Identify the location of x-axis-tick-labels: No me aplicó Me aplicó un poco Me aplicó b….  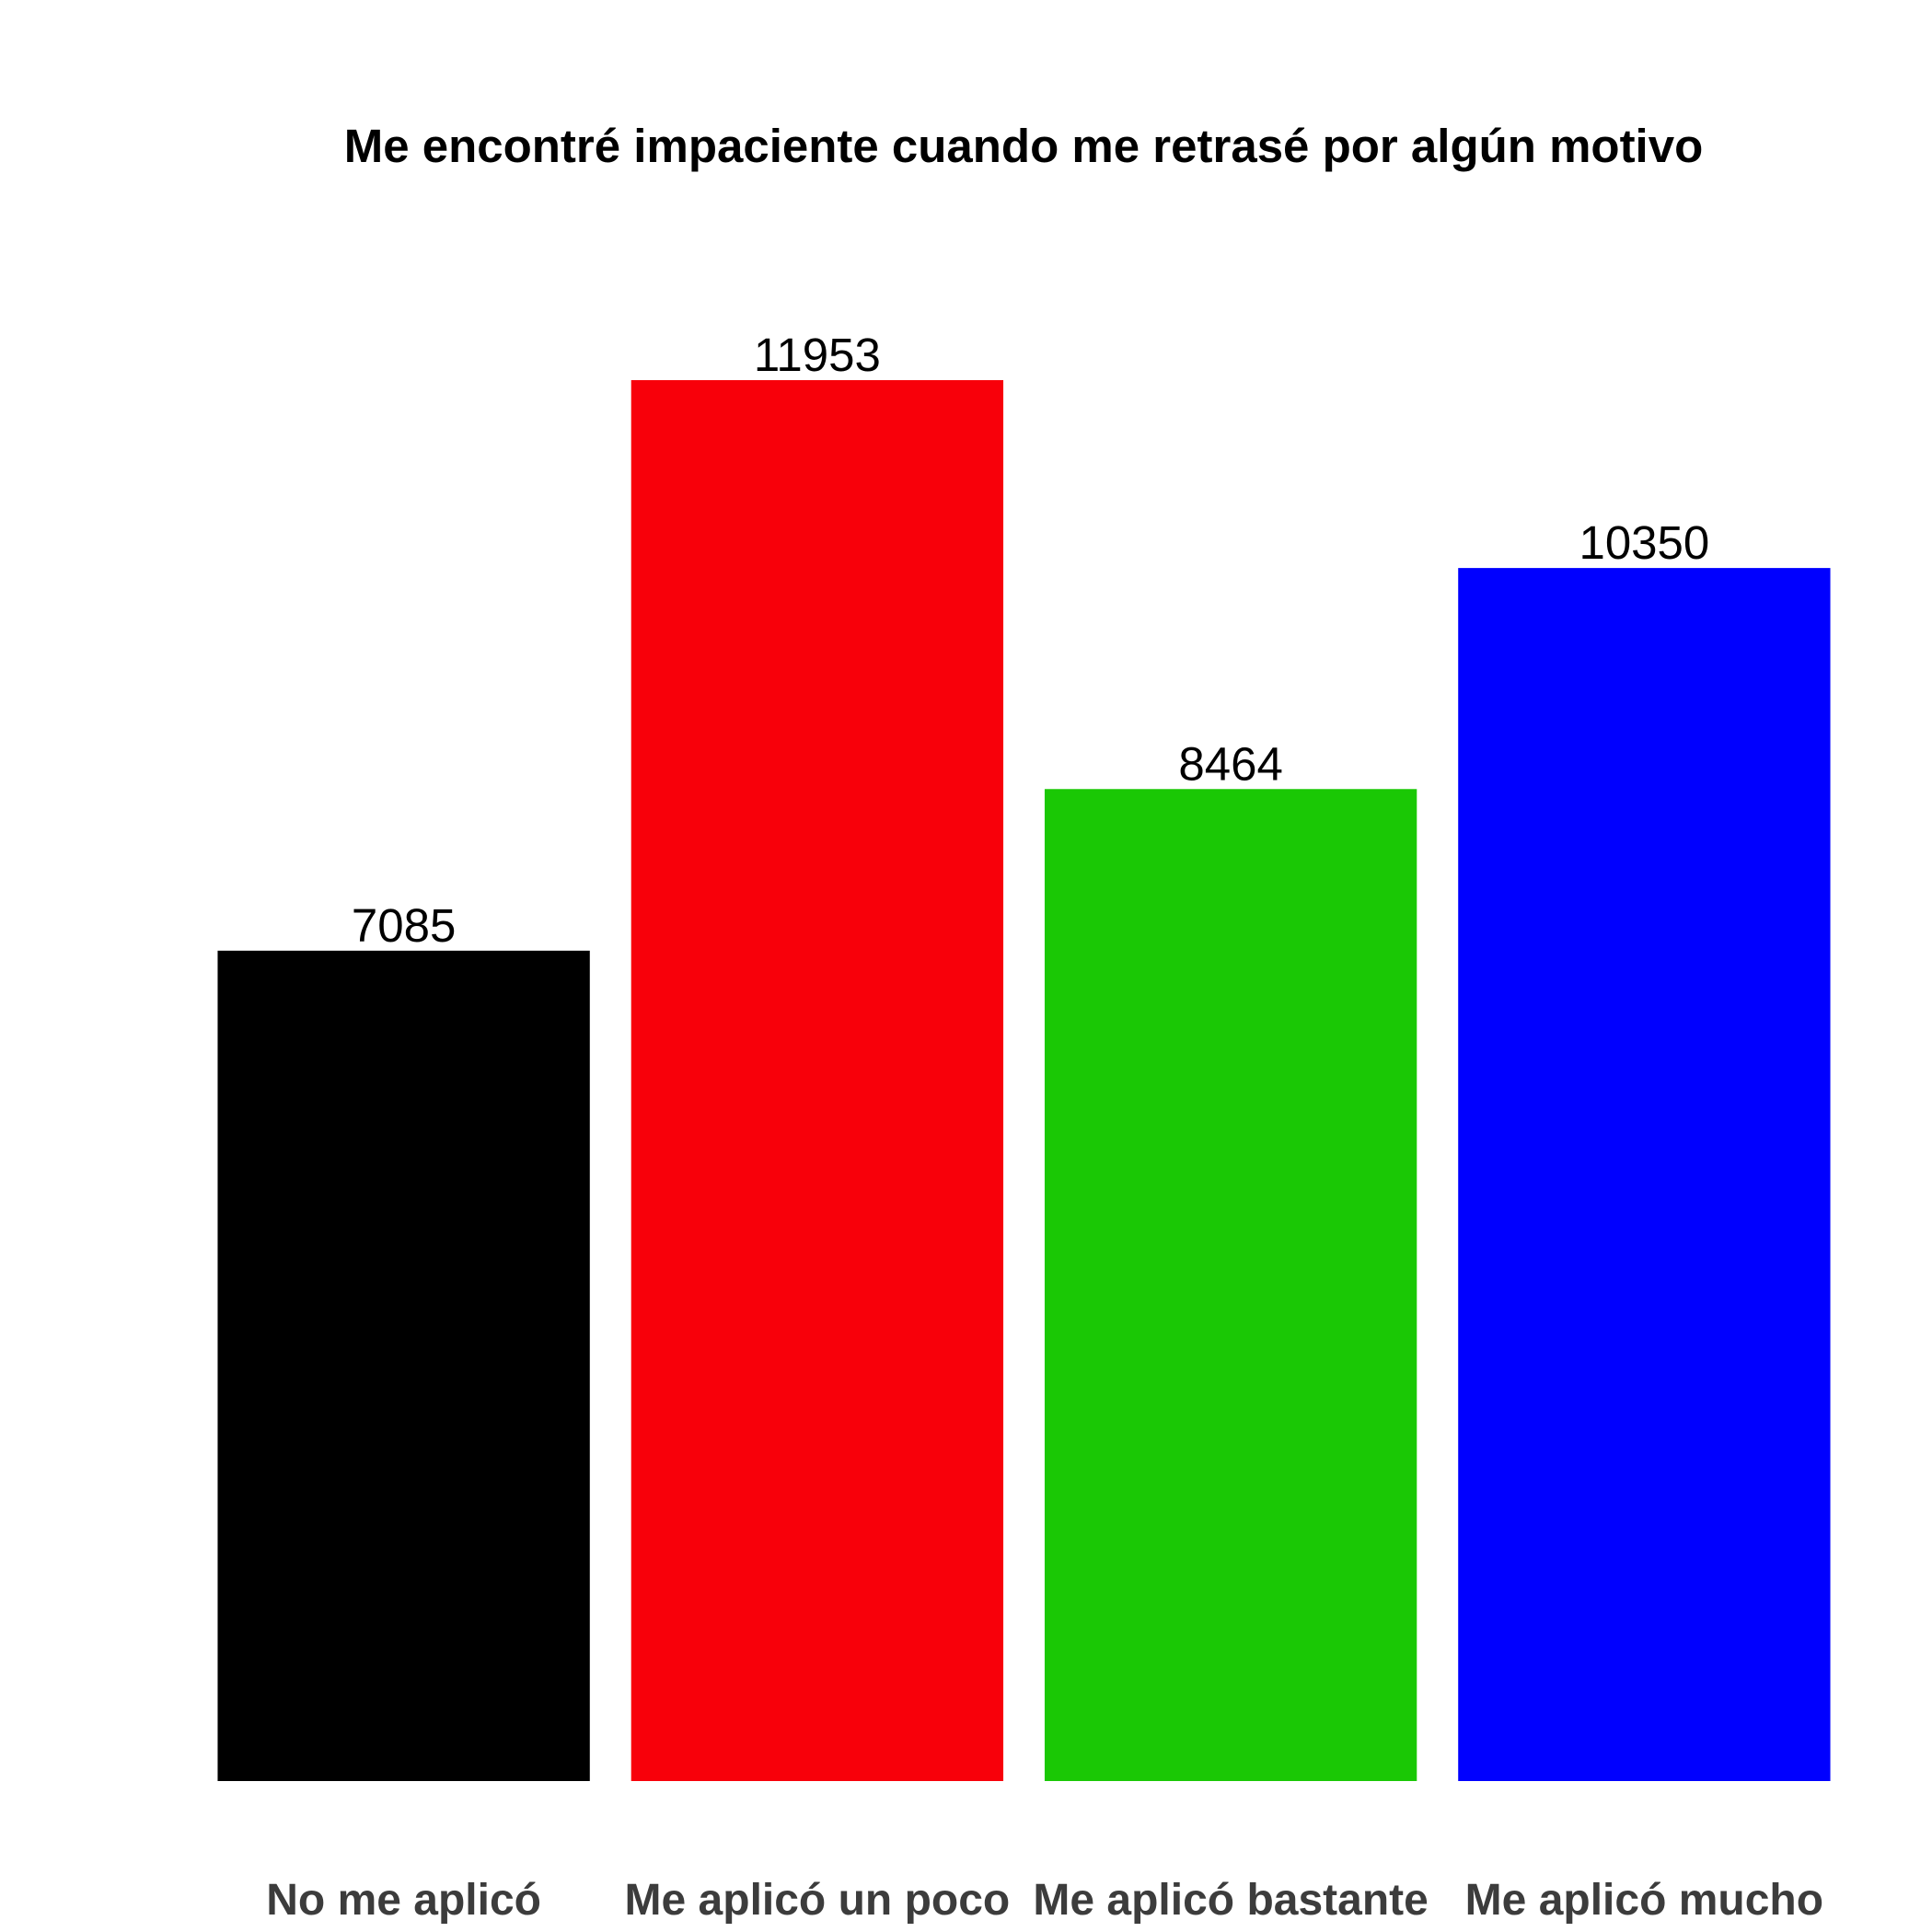
(1045, 1900).